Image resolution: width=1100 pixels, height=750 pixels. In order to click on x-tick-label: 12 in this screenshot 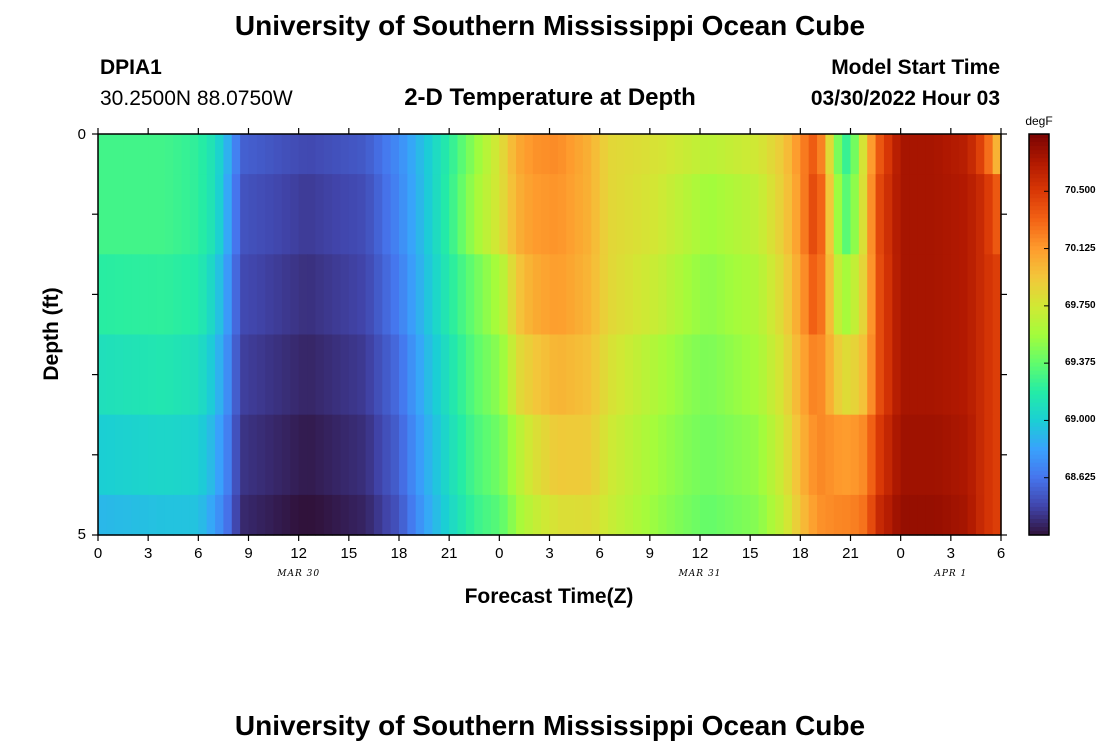, I will do `click(298, 553)`.